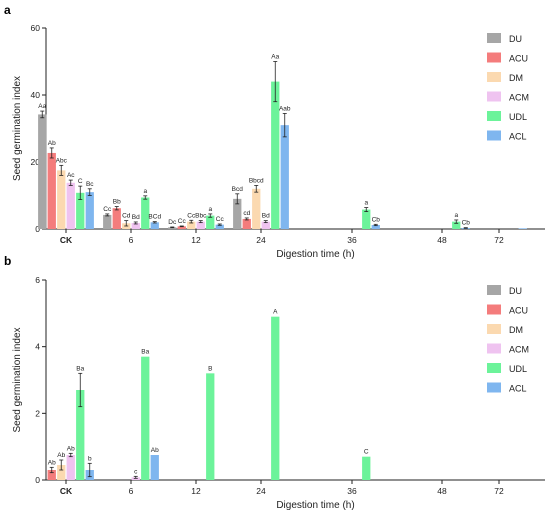 The height and width of the screenshot is (517, 550). I want to click on bar-DU-CK, so click(42, 171).